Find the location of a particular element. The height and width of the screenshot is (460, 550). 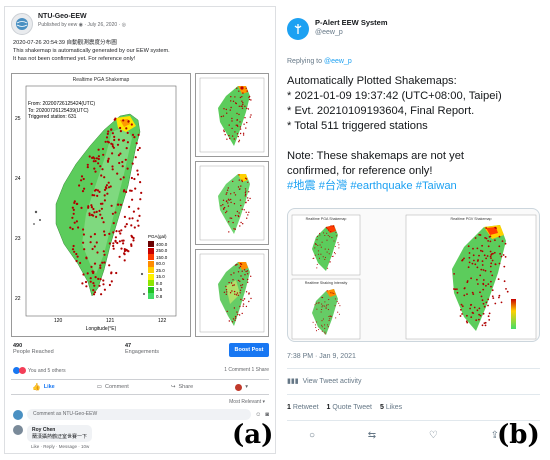

audience-selector: ▾ is located at coordinates (241, 387).